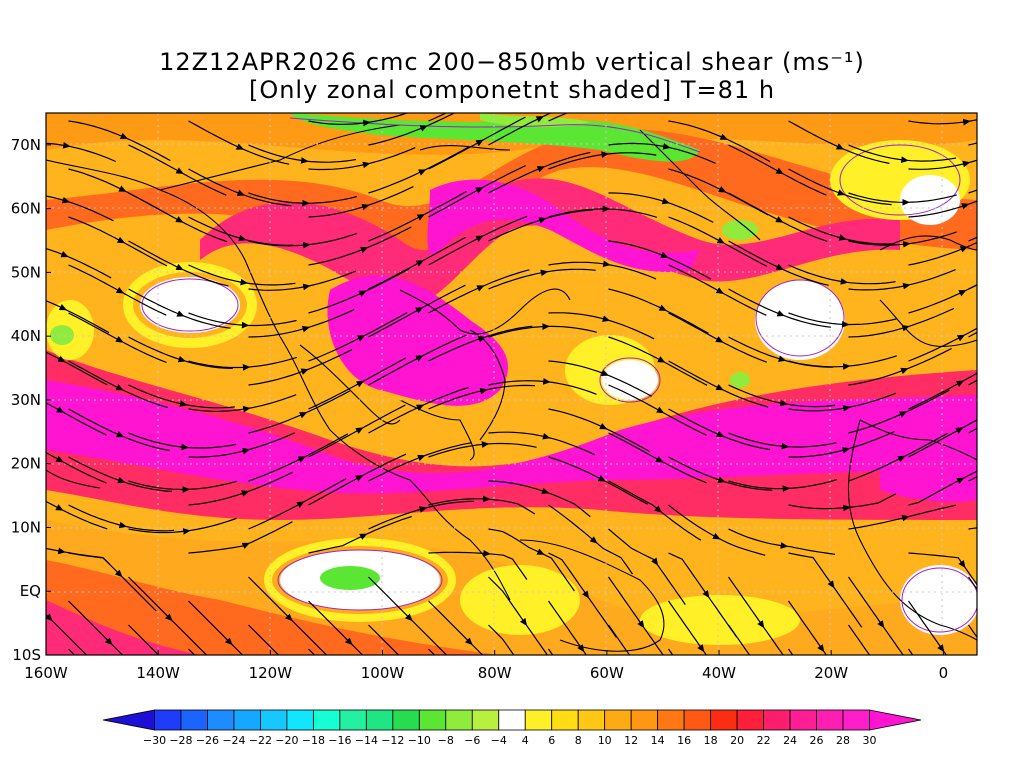 The height and width of the screenshot is (768, 1024). I want to click on colorbar-label: −6, so click(472, 740).